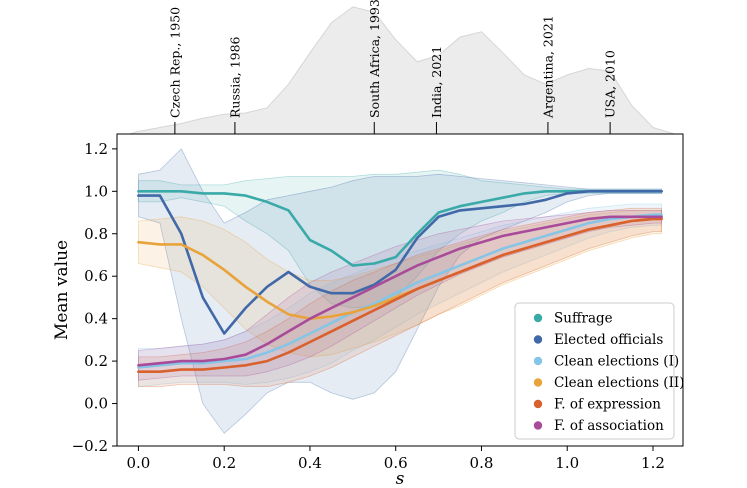  I want to click on legend-label: Clean elections (I), so click(616, 362).